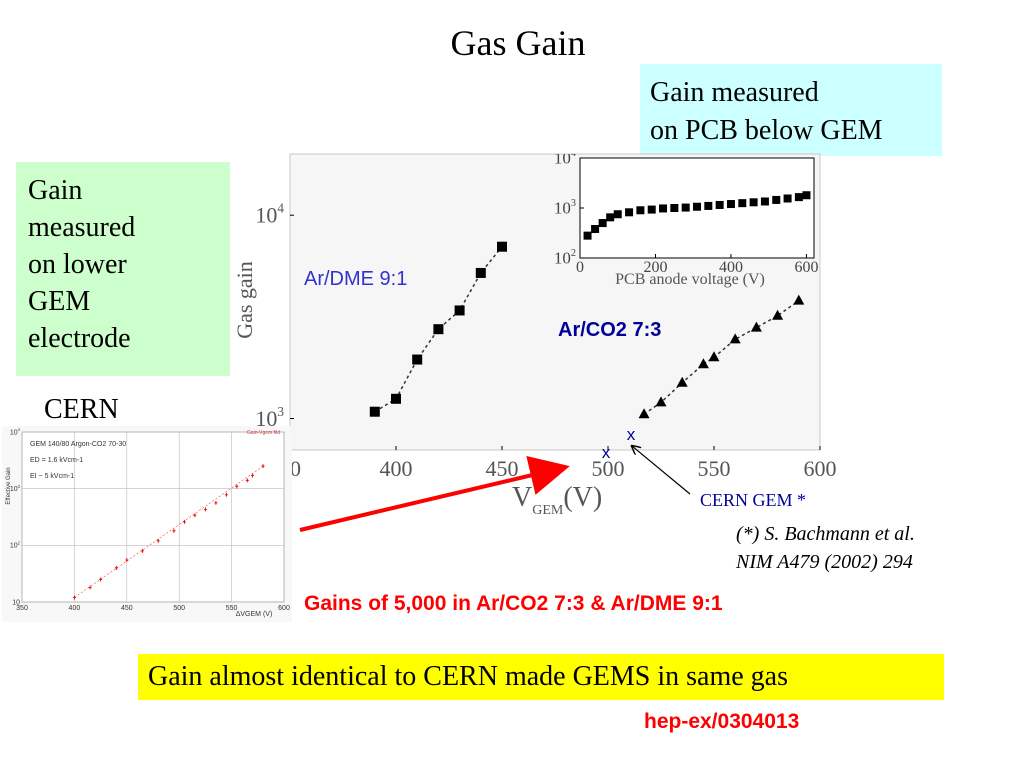 This screenshot has width=1024, height=768. What do you see at coordinates (232, 608) in the screenshot?
I see `cern-x-tick-label: 550` at bounding box center [232, 608].